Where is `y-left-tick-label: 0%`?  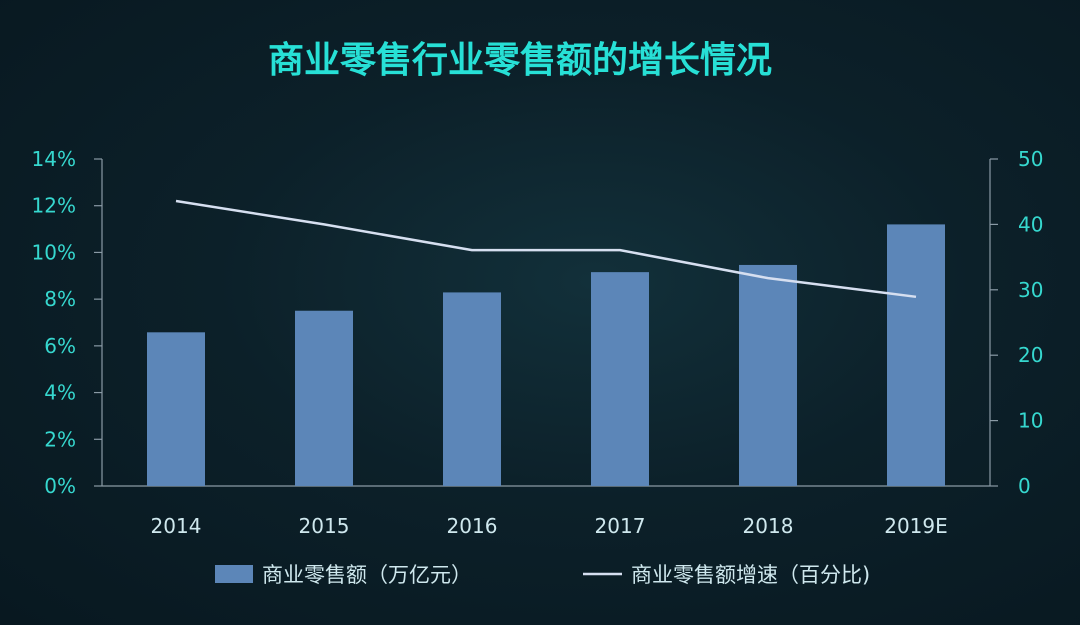 y-left-tick-label: 0% is located at coordinates (60, 486).